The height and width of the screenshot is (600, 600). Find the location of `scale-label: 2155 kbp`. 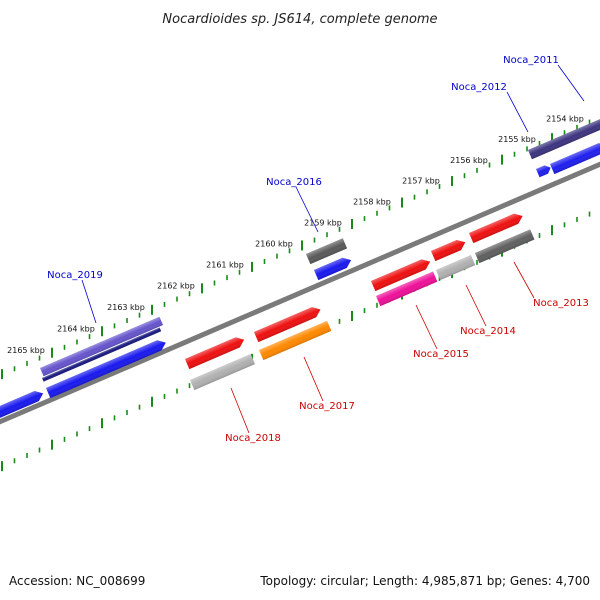

scale-label: 2155 kbp is located at coordinates (517, 139).